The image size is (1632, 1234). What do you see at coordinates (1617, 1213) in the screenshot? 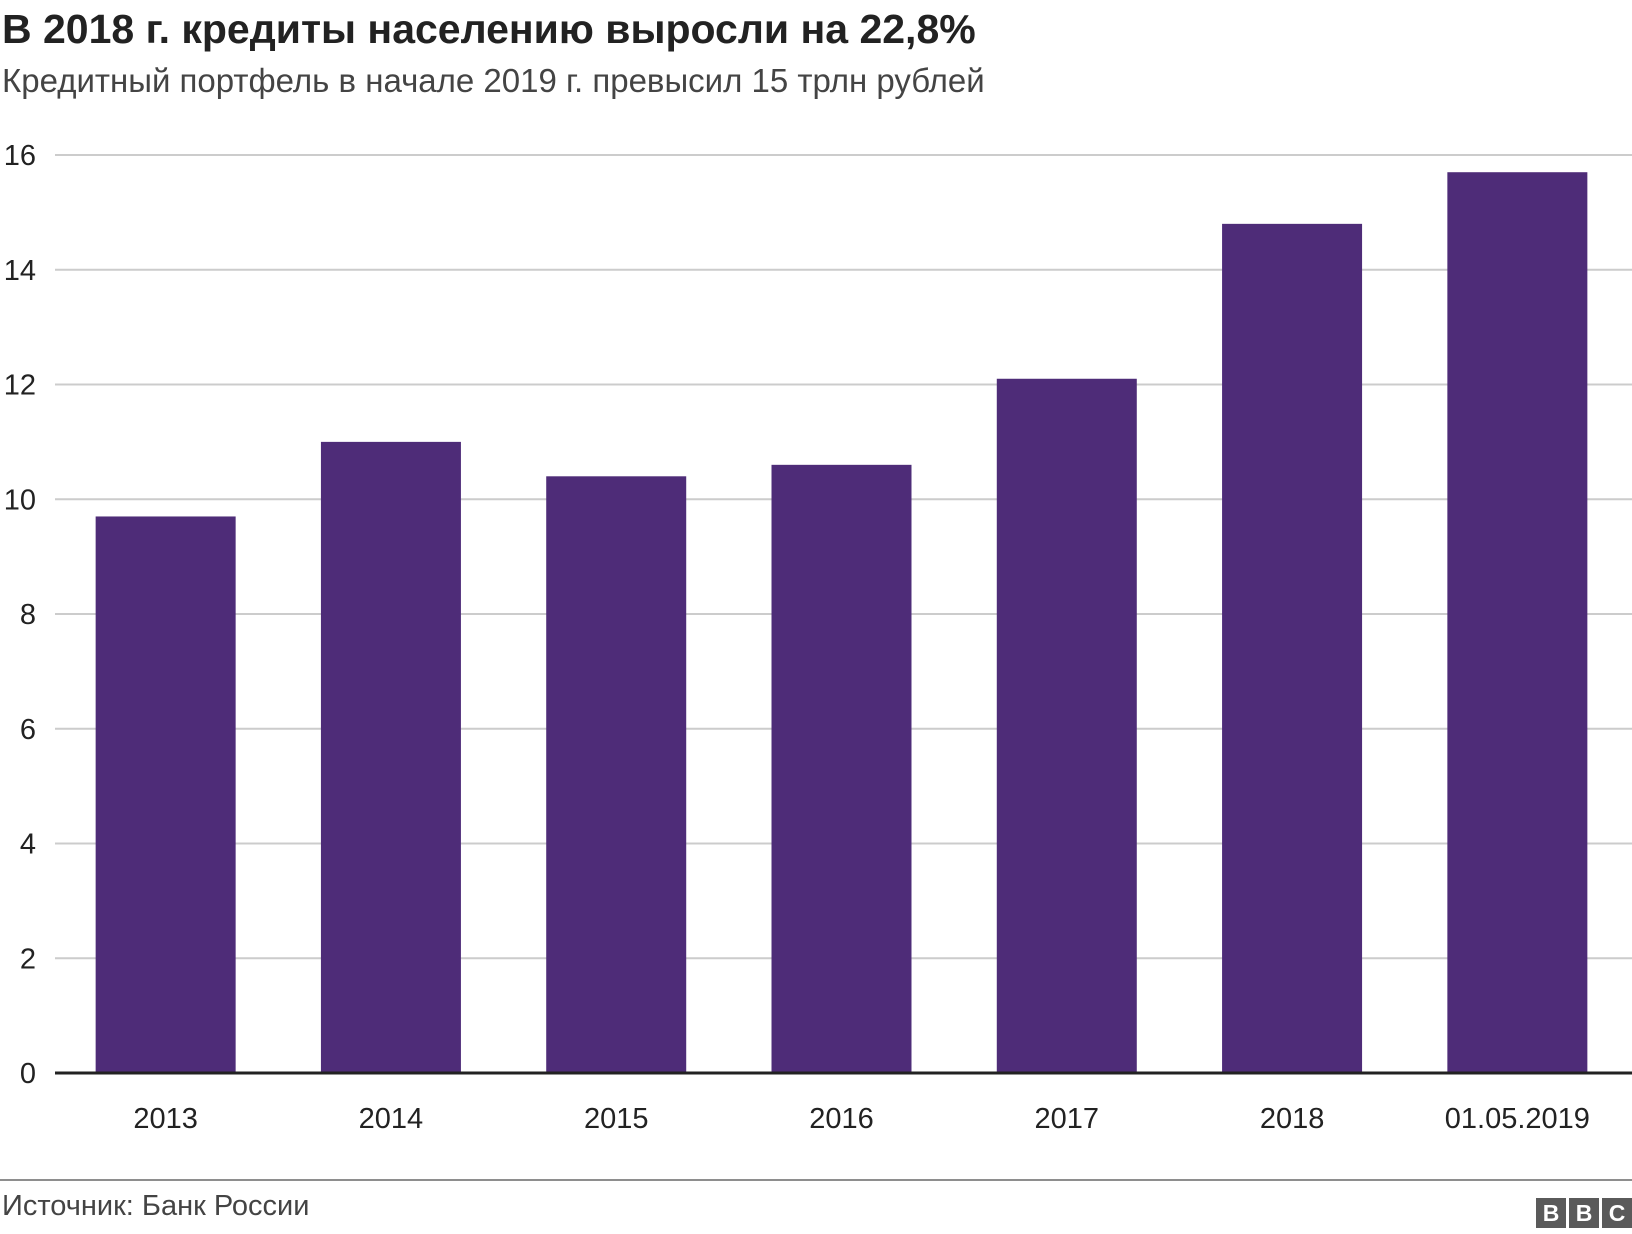
I see `logo-letter: C` at bounding box center [1617, 1213].